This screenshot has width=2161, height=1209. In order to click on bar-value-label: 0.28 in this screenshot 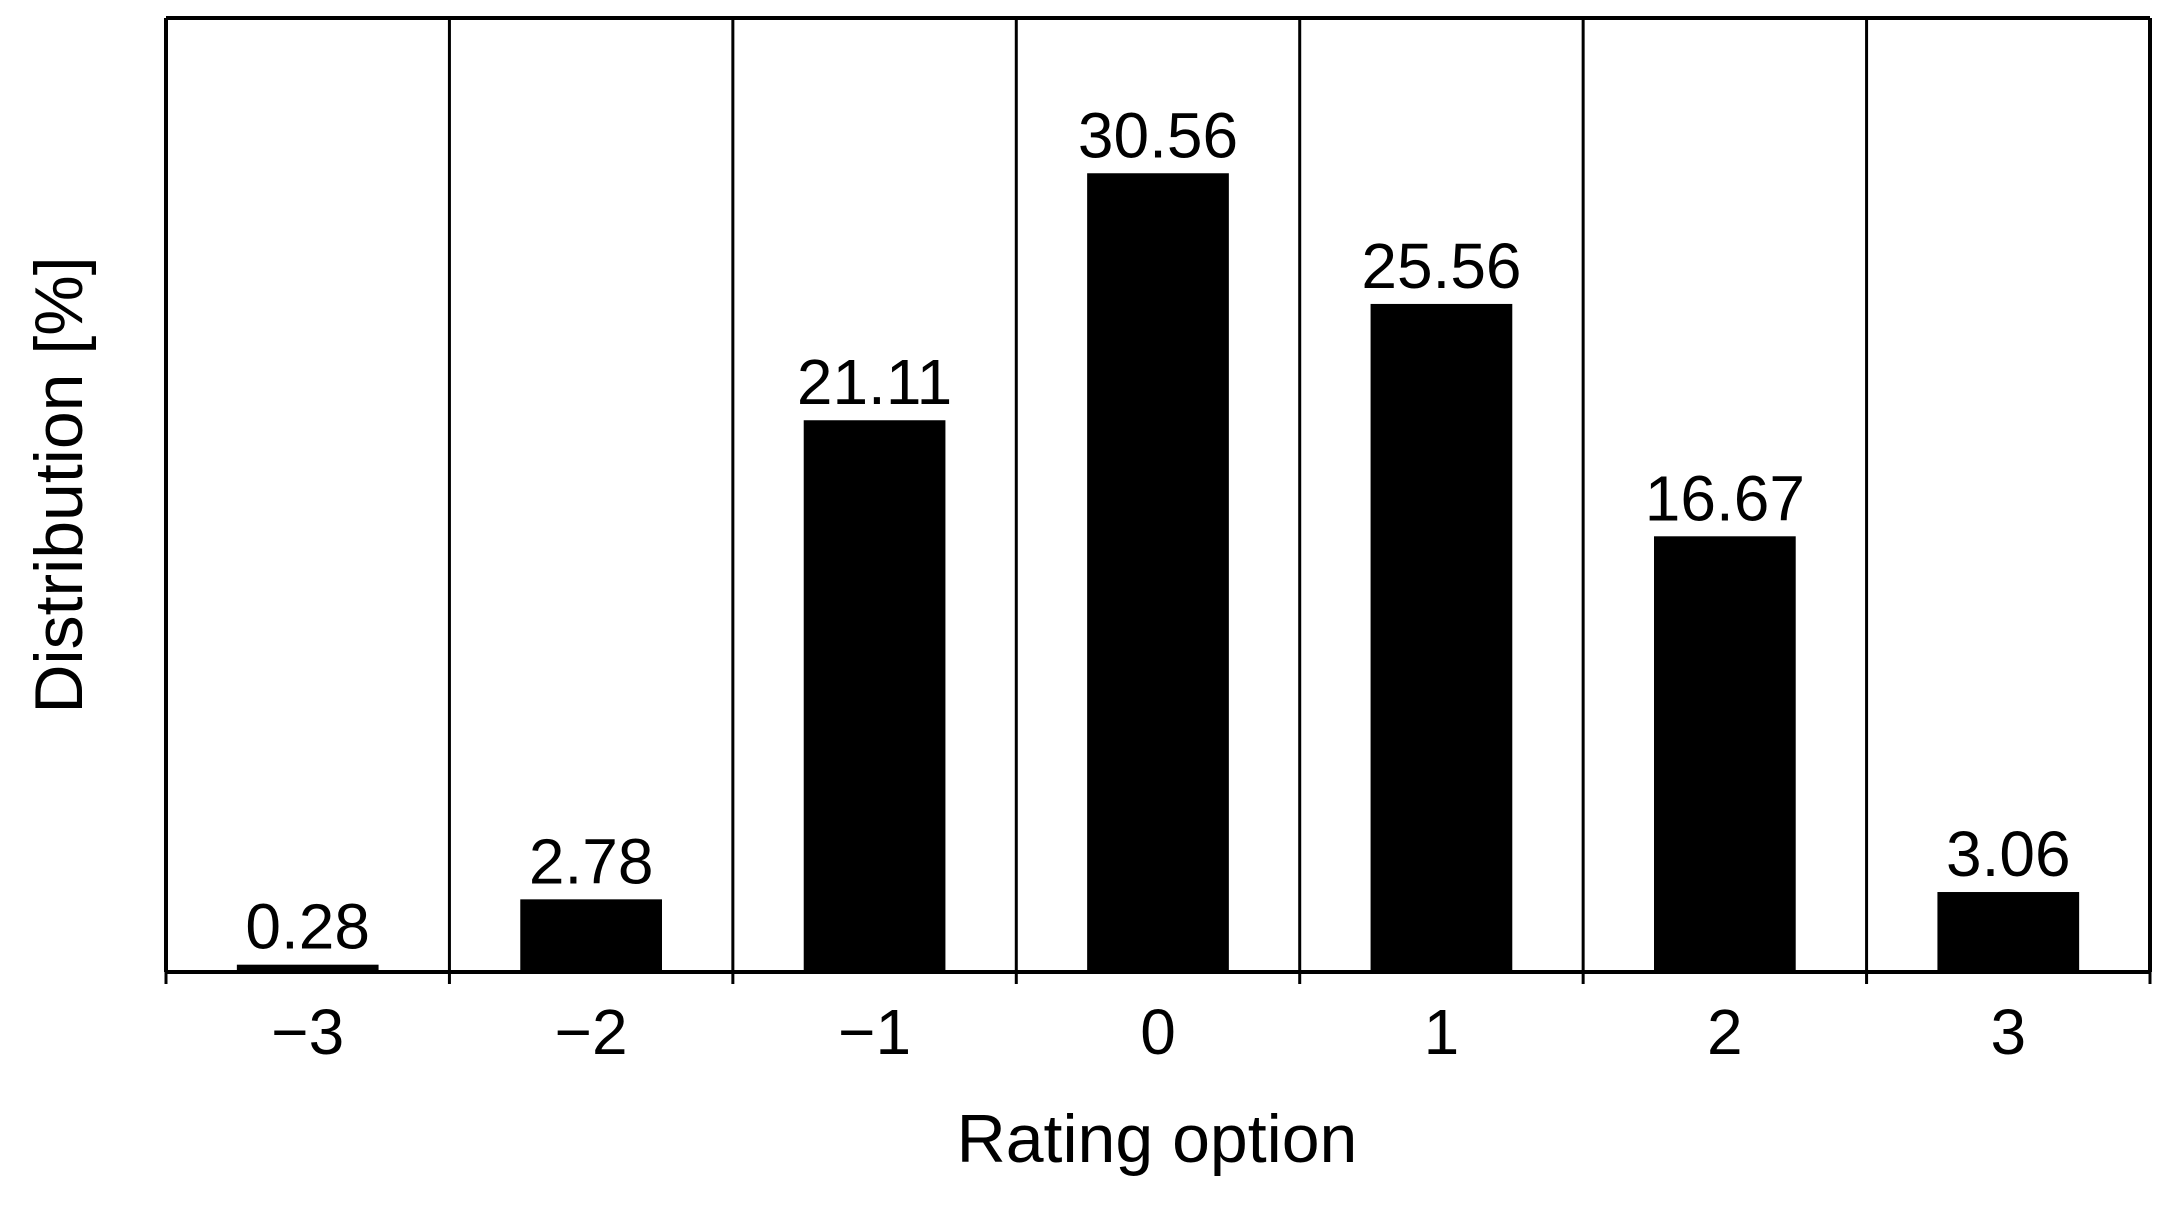, I will do `click(307, 927)`.